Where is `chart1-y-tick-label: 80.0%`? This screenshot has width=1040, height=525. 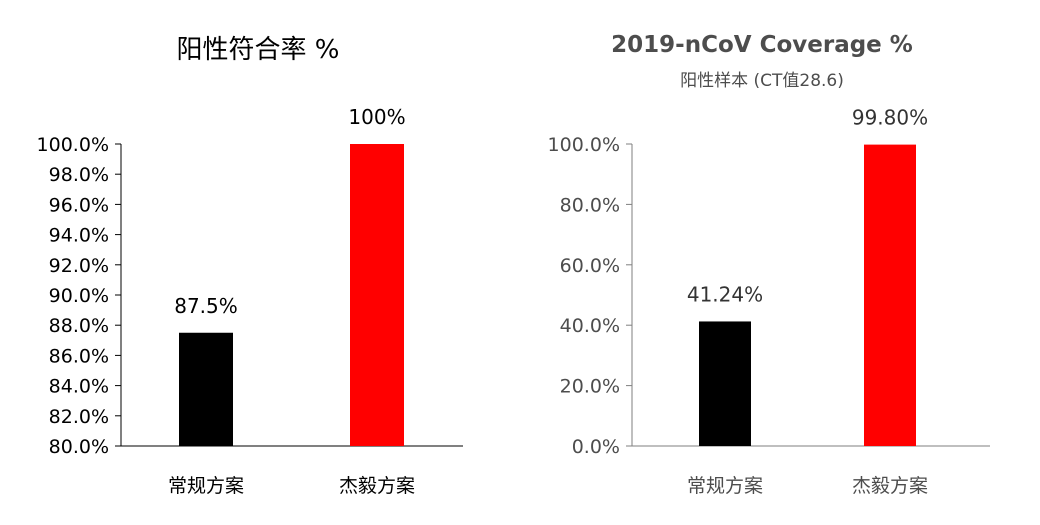 chart1-y-tick-label: 80.0% is located at coordinates (79, 447).